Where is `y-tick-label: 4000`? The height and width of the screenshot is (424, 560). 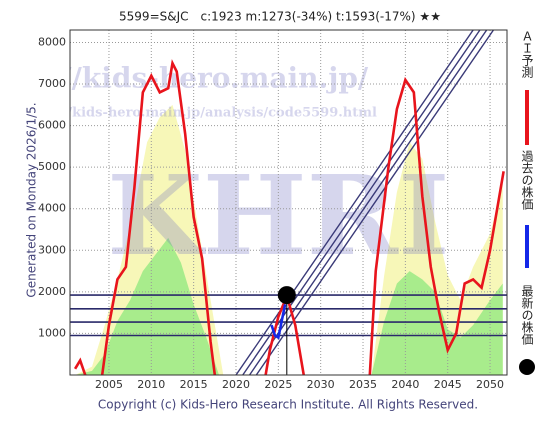 y-tick-label: 4000 is located at coordinates (52, 208).